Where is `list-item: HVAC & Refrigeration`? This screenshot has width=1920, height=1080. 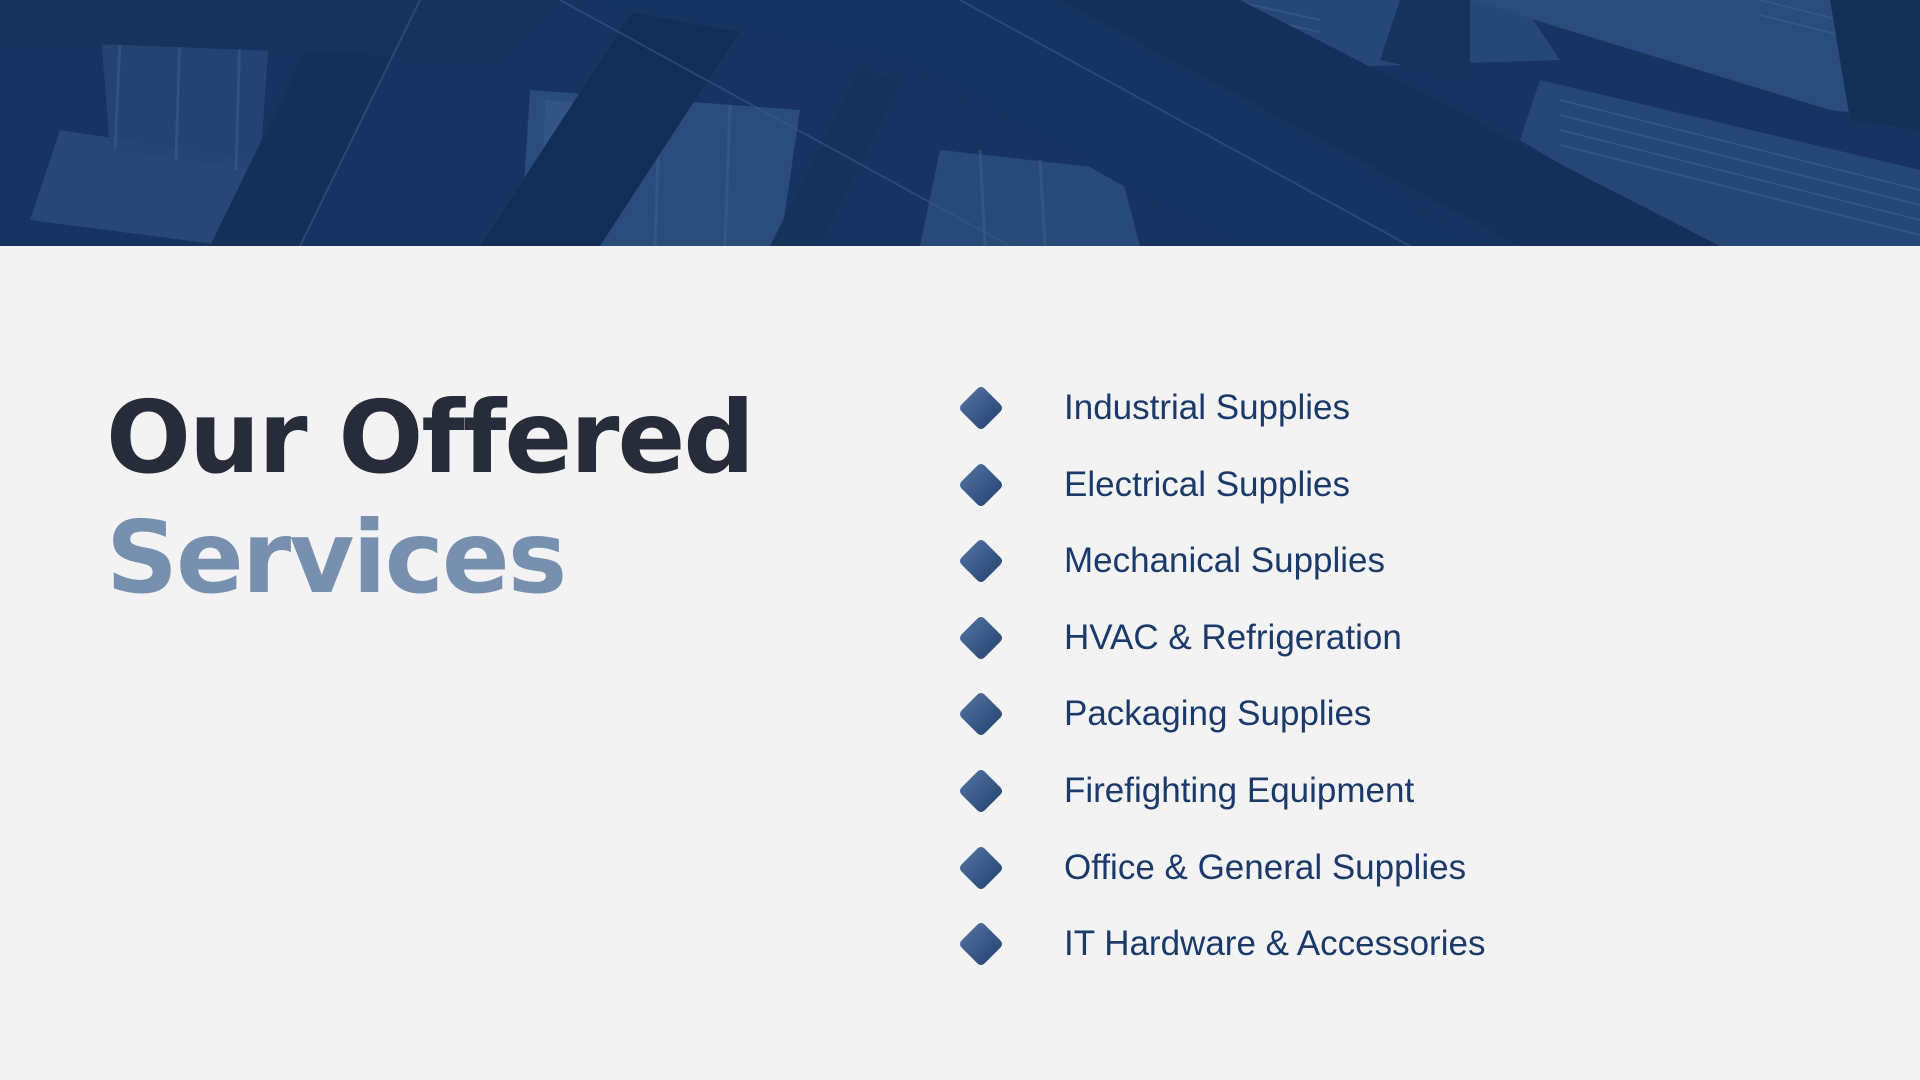 list-item: HVAC & Refrigeration is located at coordinates (1221, 653).